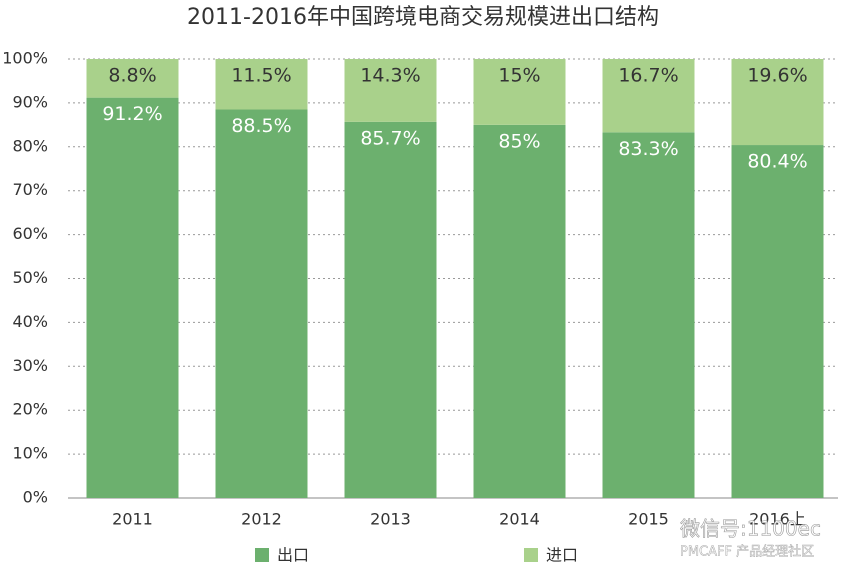  I want to click on value-label: 88.5%, so click(261, 126).